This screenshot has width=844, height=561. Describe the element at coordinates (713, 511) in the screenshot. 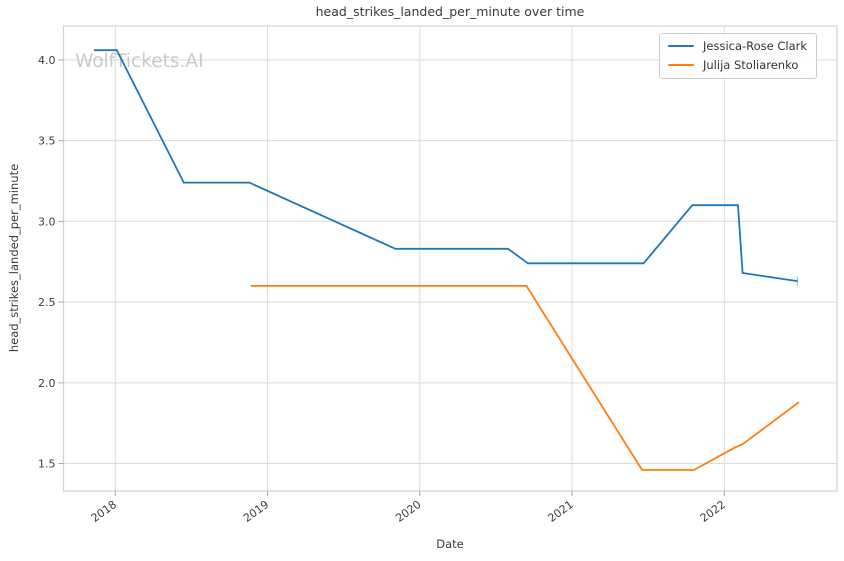

I see `x-tick-label: 2022` at that location.